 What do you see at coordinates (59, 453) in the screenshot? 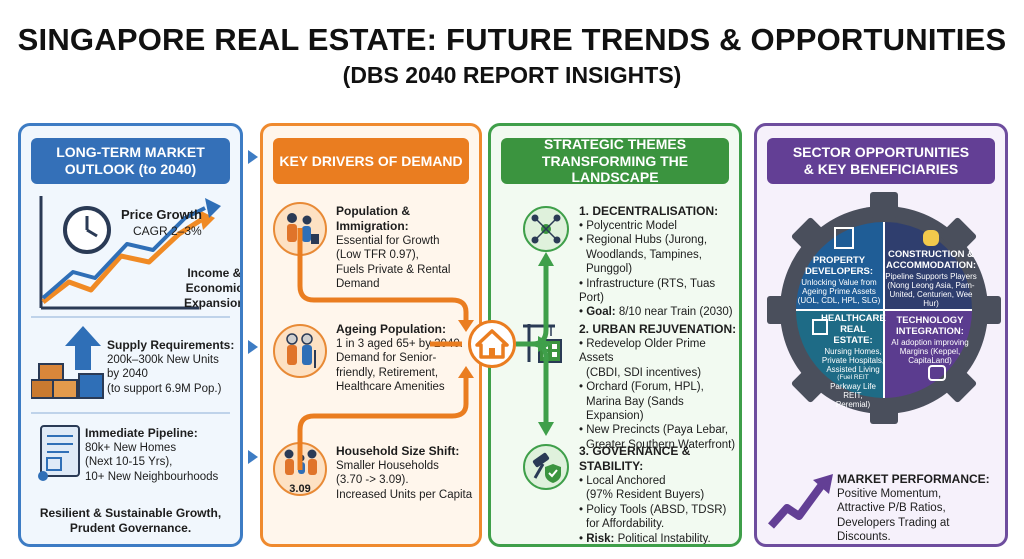
I see `blueprint-icon` at bounding box center [59, 453].